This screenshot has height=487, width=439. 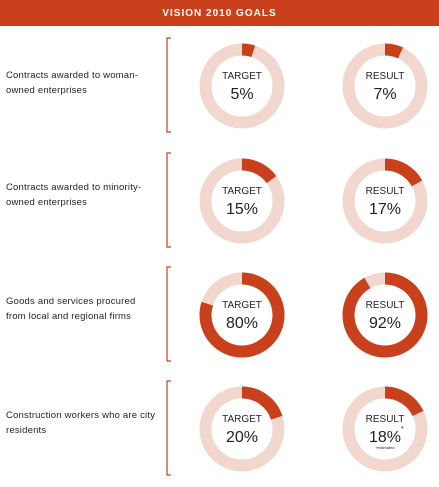 I want to click on result-value: 7%, so click(x=384, y=94).